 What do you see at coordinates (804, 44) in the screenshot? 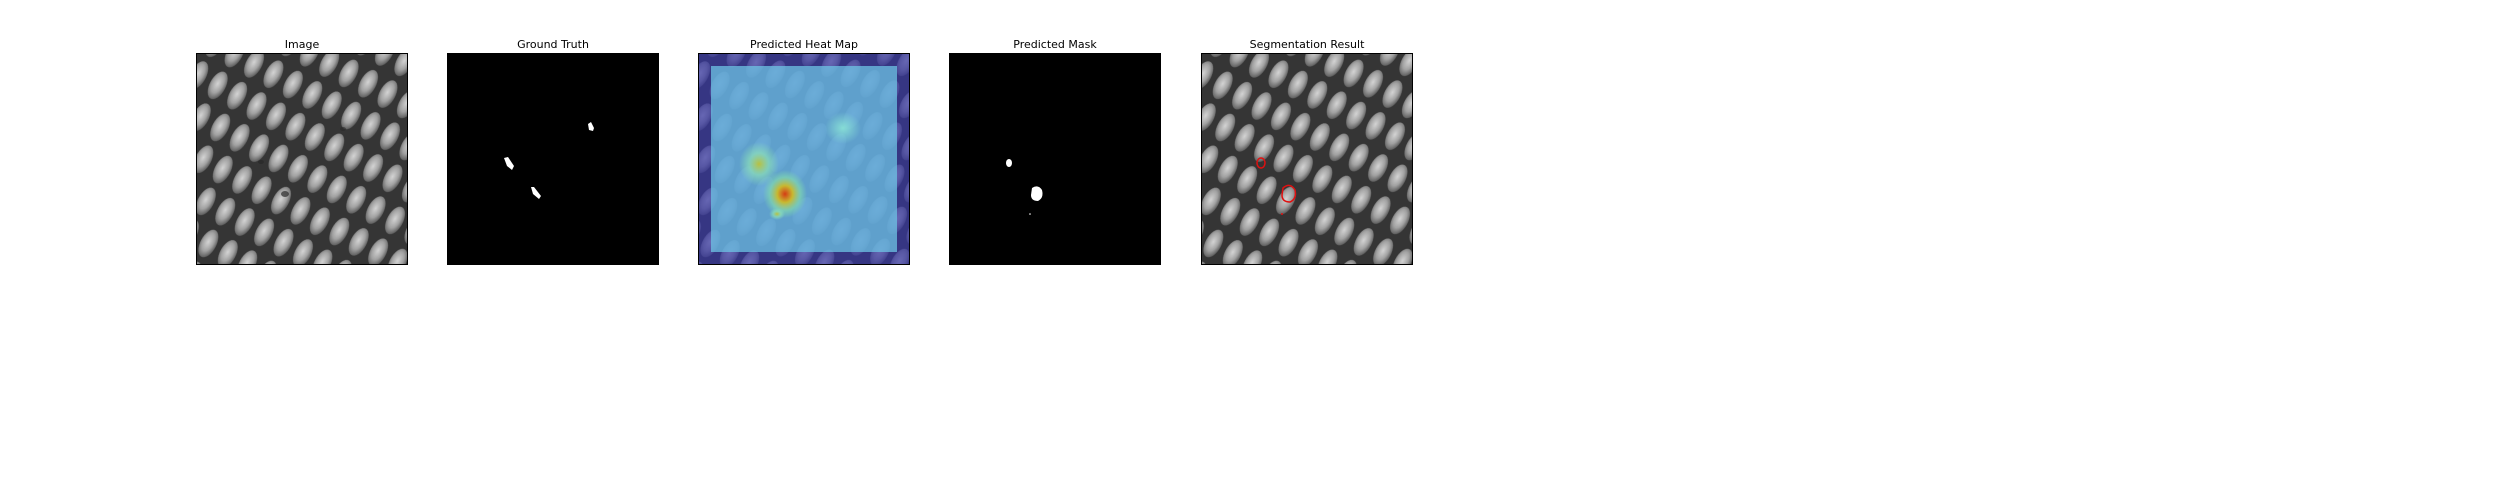
I see `panel-title: Predicted Heat Map` at bounding box center [804, 44].